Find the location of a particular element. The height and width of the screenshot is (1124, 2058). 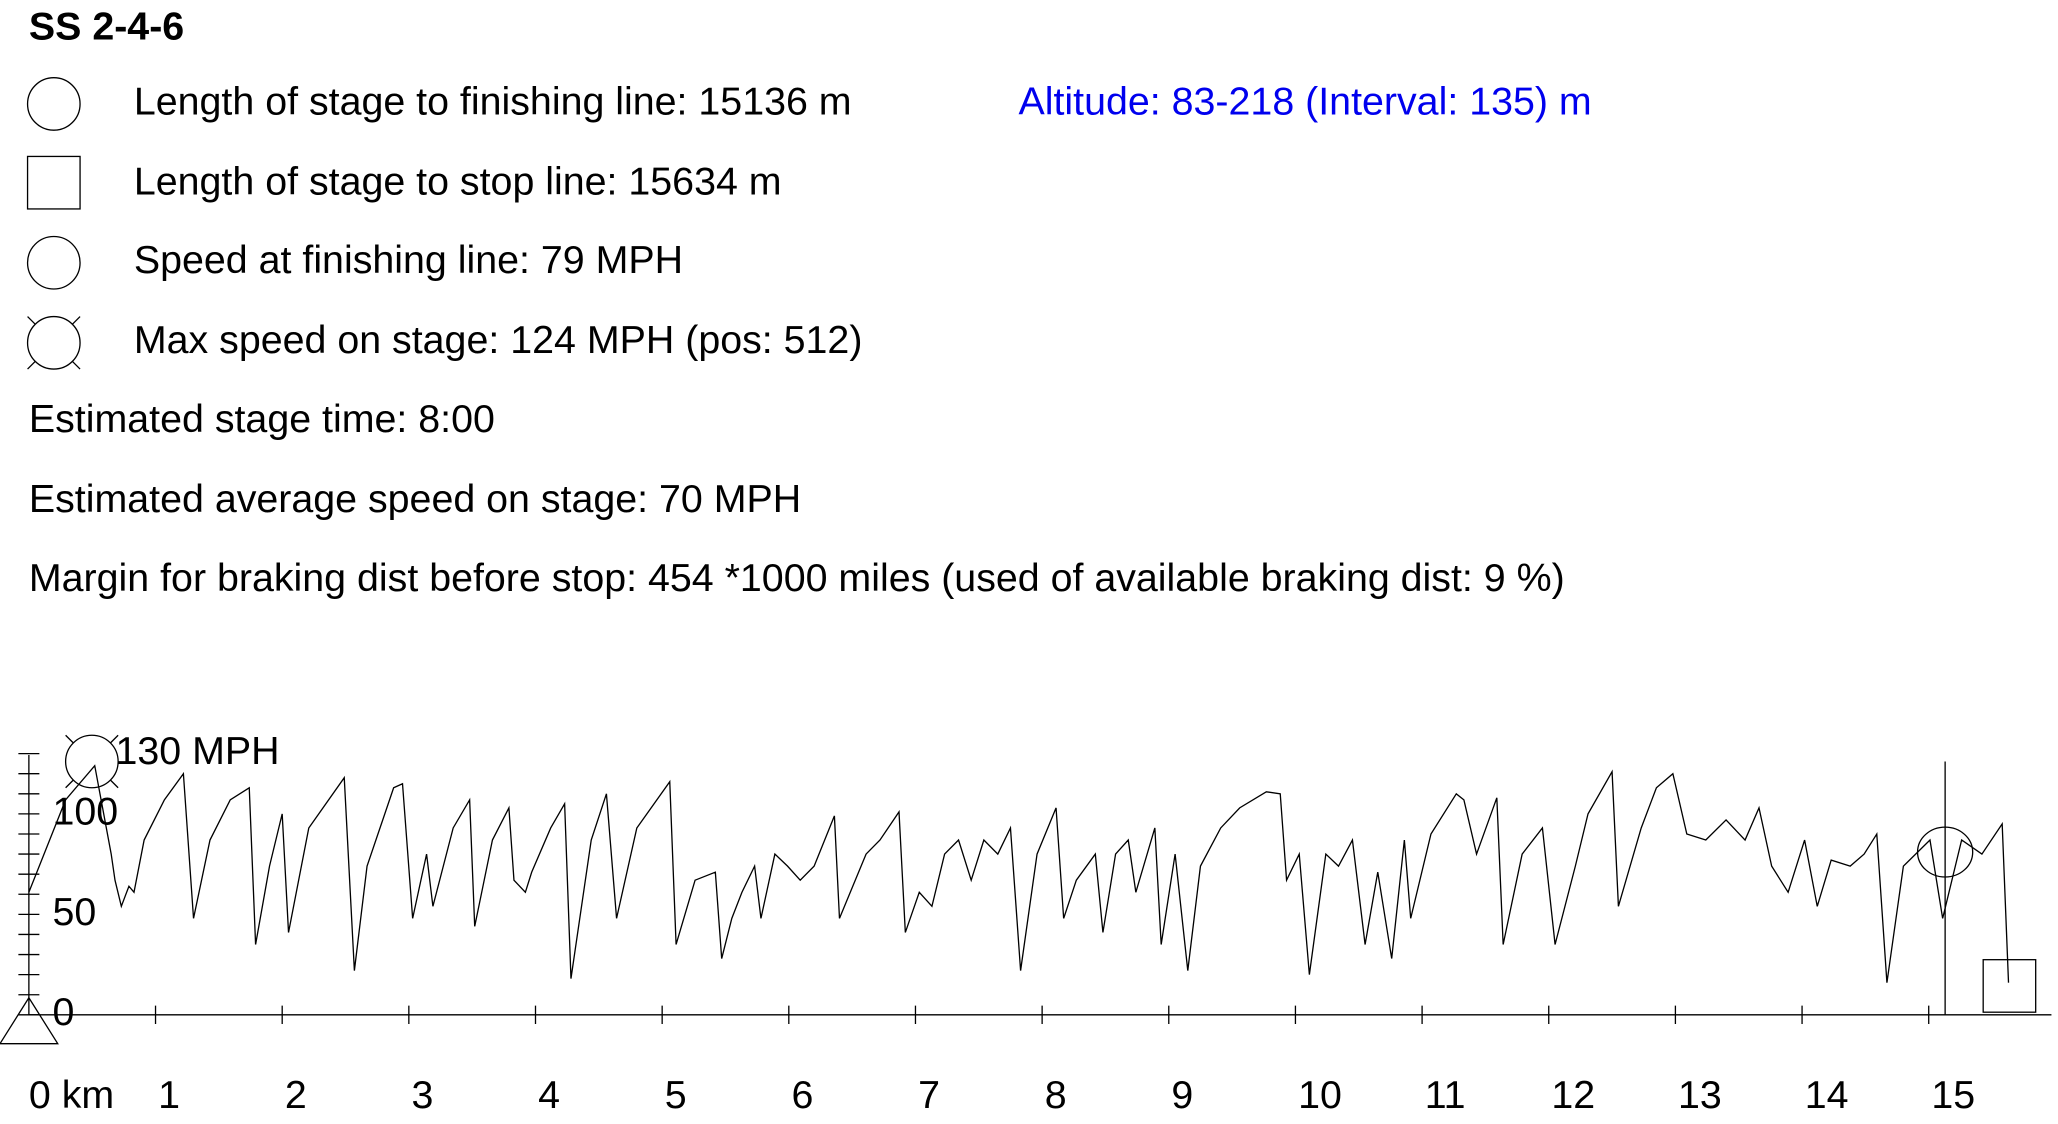

stop-icon is located at coordinates (53, 182).